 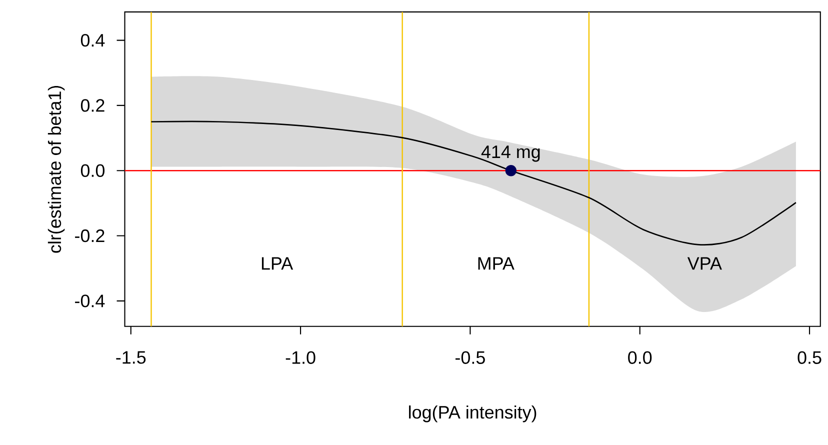 I want to click on y-tick-label: 0.2, so click(x=92, y=105).